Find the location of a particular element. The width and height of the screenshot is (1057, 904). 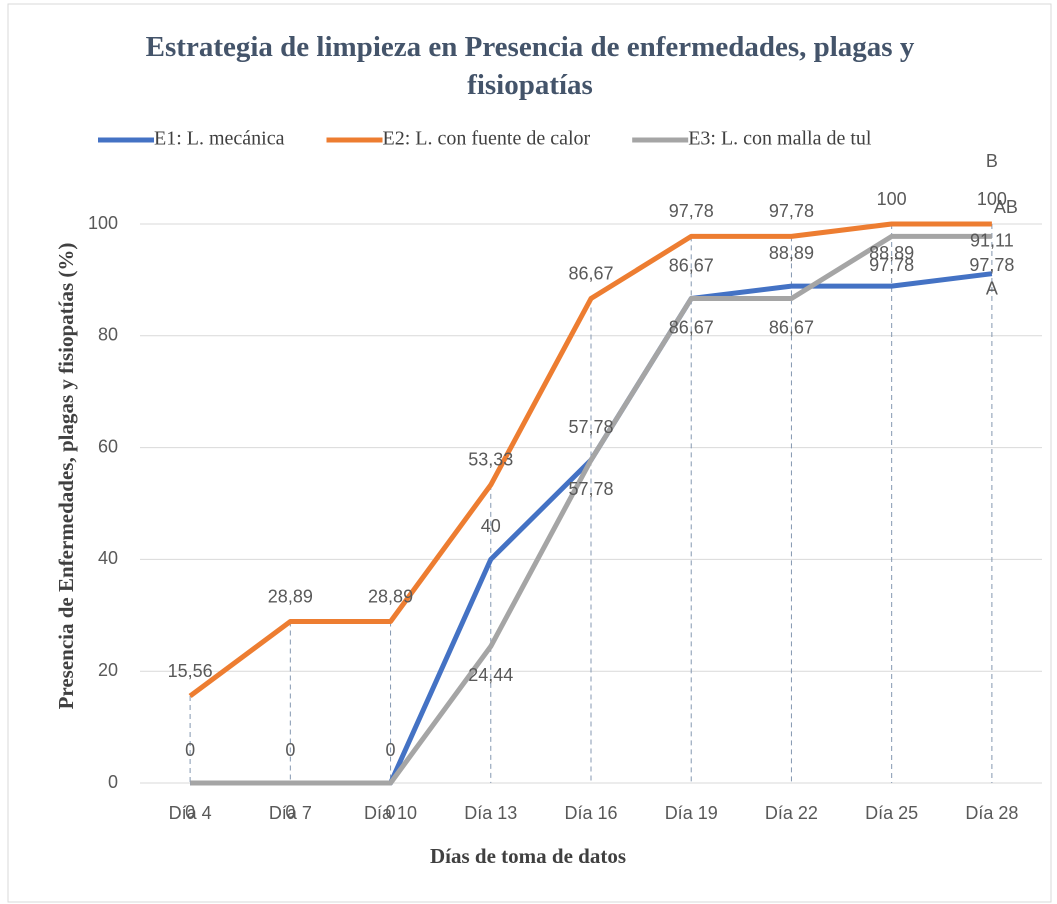

legend-label: E2: L. con fuente de calor is located at coordinates (487, 139).